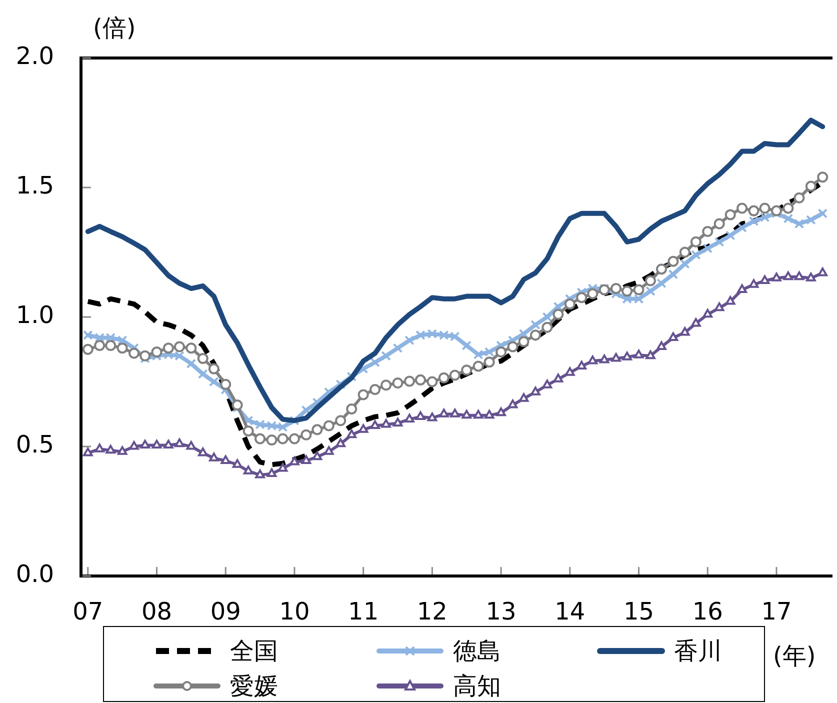  What do you see at coordinates (776, 612) in the screenshot?
I see `x-tick-label: 17` at bounding box center [776, 612].